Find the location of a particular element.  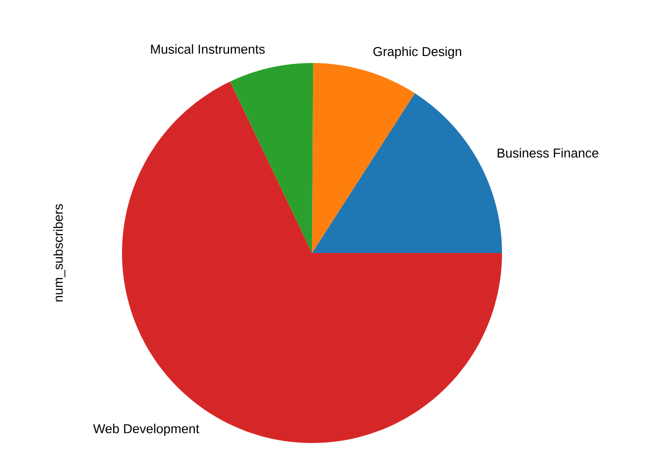

slice-label: Web Development is located at coordinates (146, 430).